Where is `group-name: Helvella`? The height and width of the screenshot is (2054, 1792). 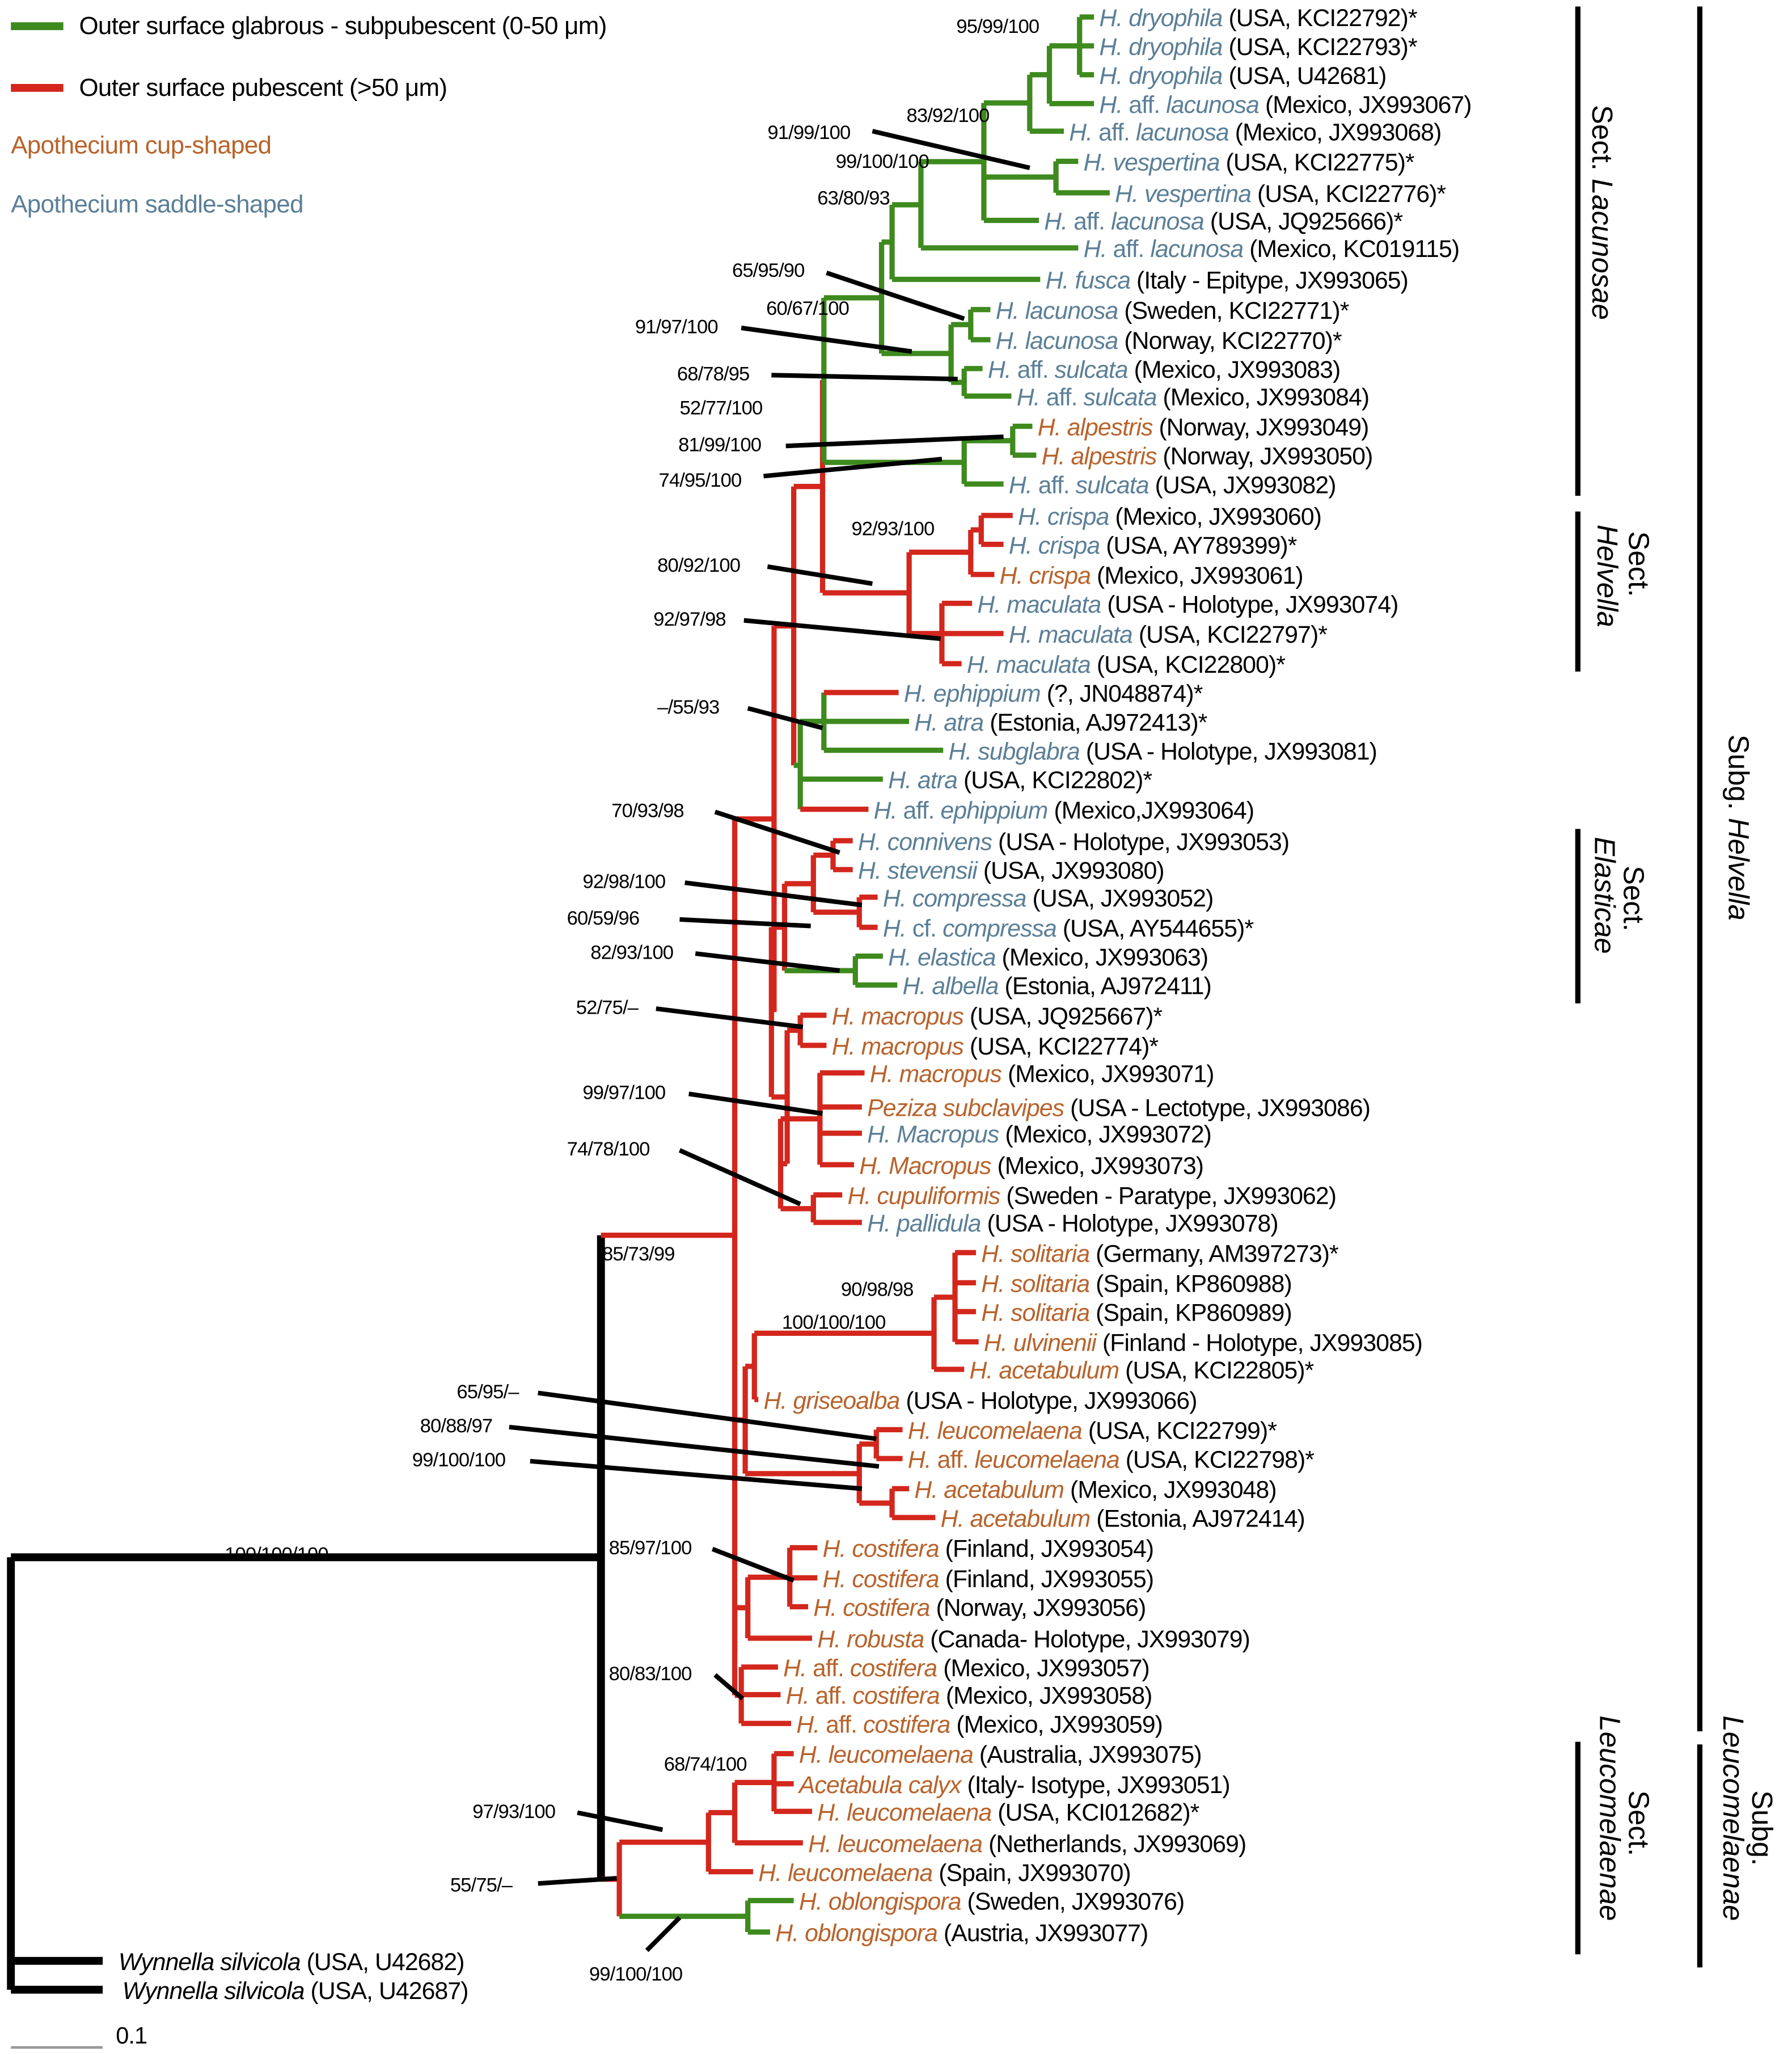
group-name: Helvella is located at coordinates (1608, 576).